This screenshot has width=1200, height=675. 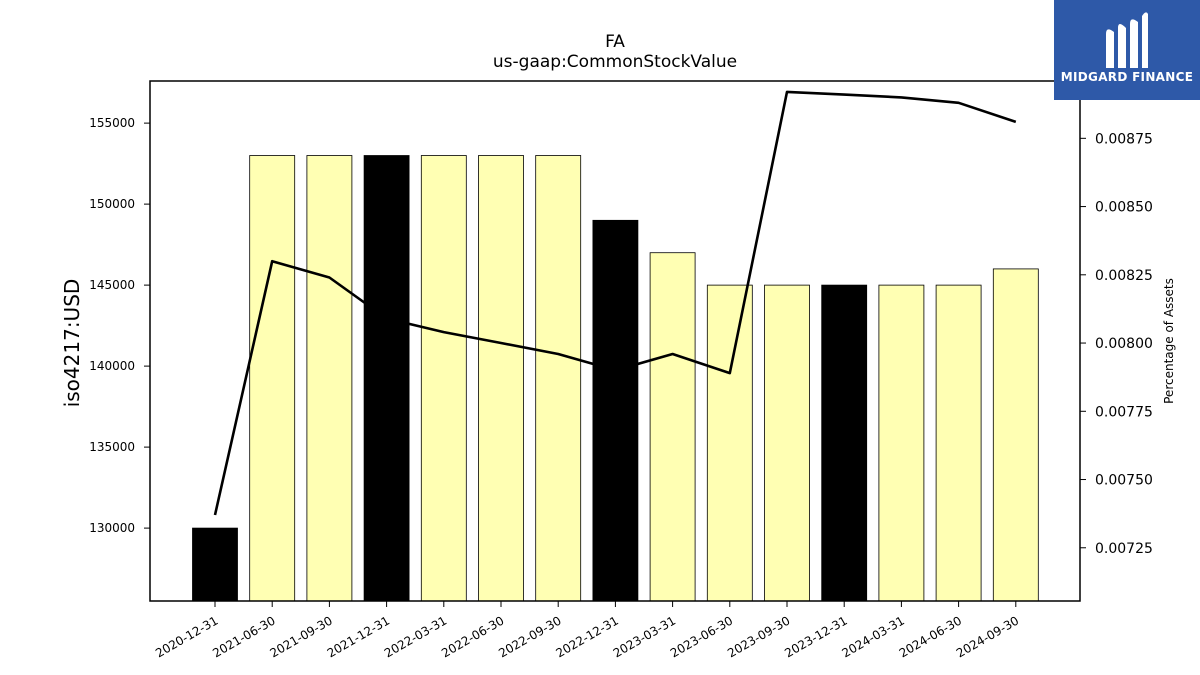 I want to click on logo-mark-icon, so click(x=1127, y=40).